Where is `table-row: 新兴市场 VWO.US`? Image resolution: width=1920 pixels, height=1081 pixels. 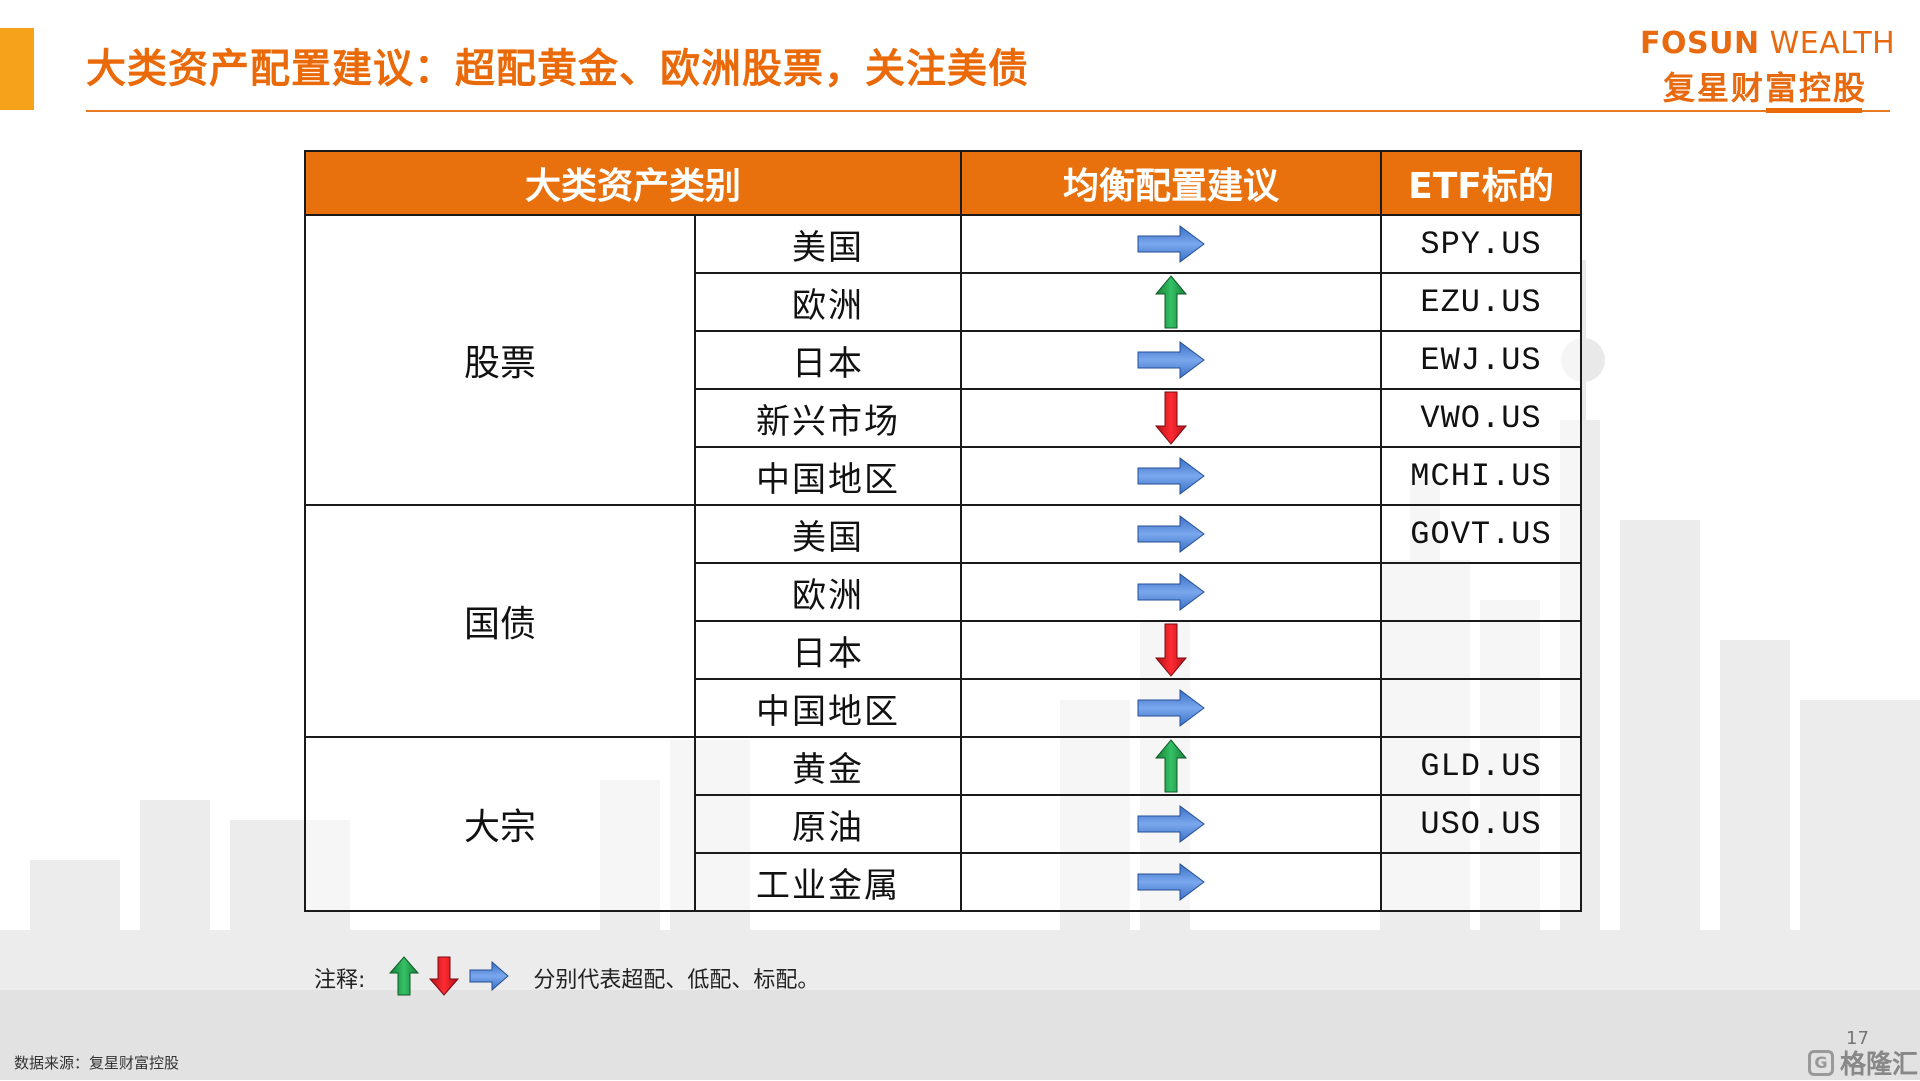 table-row: 新兴市场 VWO.US is located at coordinates (943, 418).